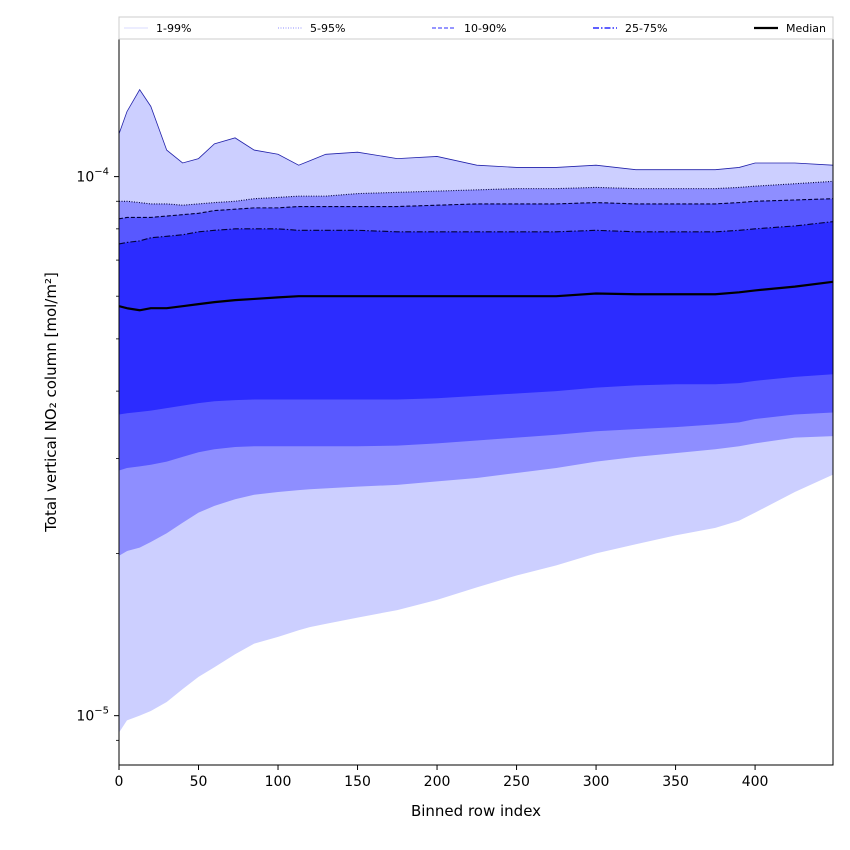 This screenshot has height=850, width=850. I want to click on band-edge-25-75%, so click(476, 233).